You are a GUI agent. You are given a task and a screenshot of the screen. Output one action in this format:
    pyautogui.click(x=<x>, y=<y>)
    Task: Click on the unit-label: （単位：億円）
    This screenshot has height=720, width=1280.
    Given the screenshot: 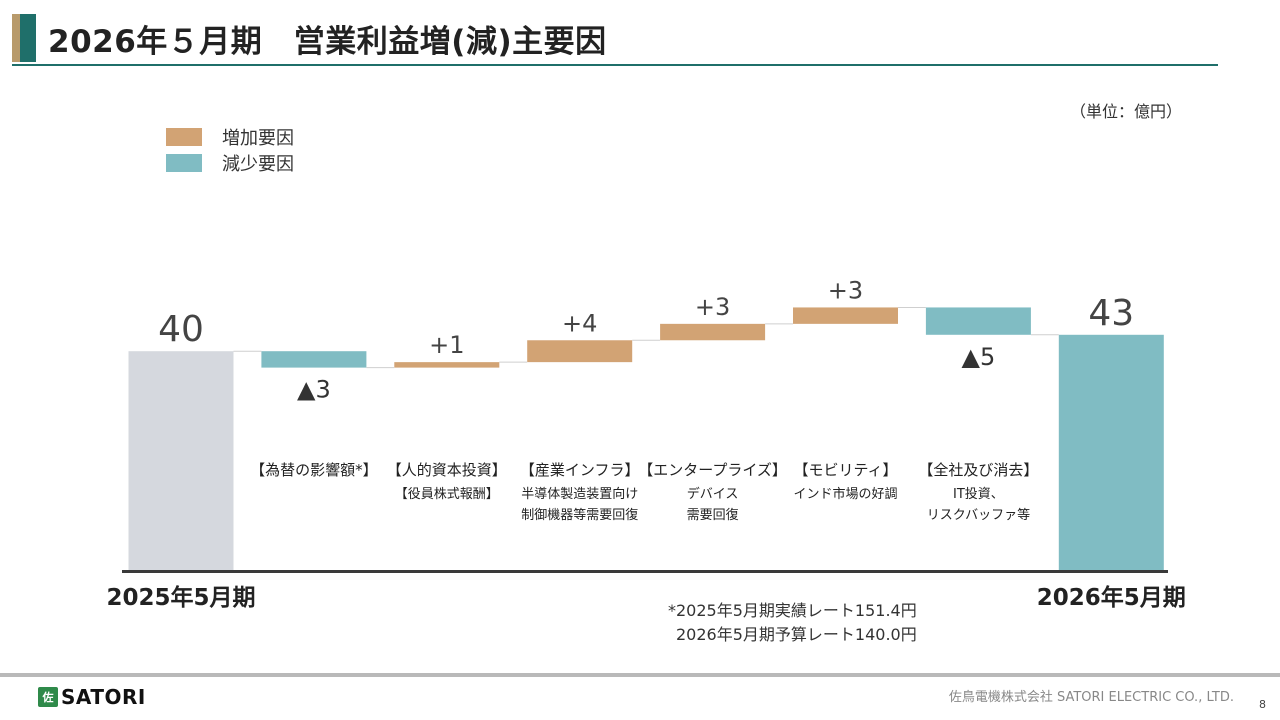 What is the action you would take?
    pyautogui.click(x=1125, y=111)
    